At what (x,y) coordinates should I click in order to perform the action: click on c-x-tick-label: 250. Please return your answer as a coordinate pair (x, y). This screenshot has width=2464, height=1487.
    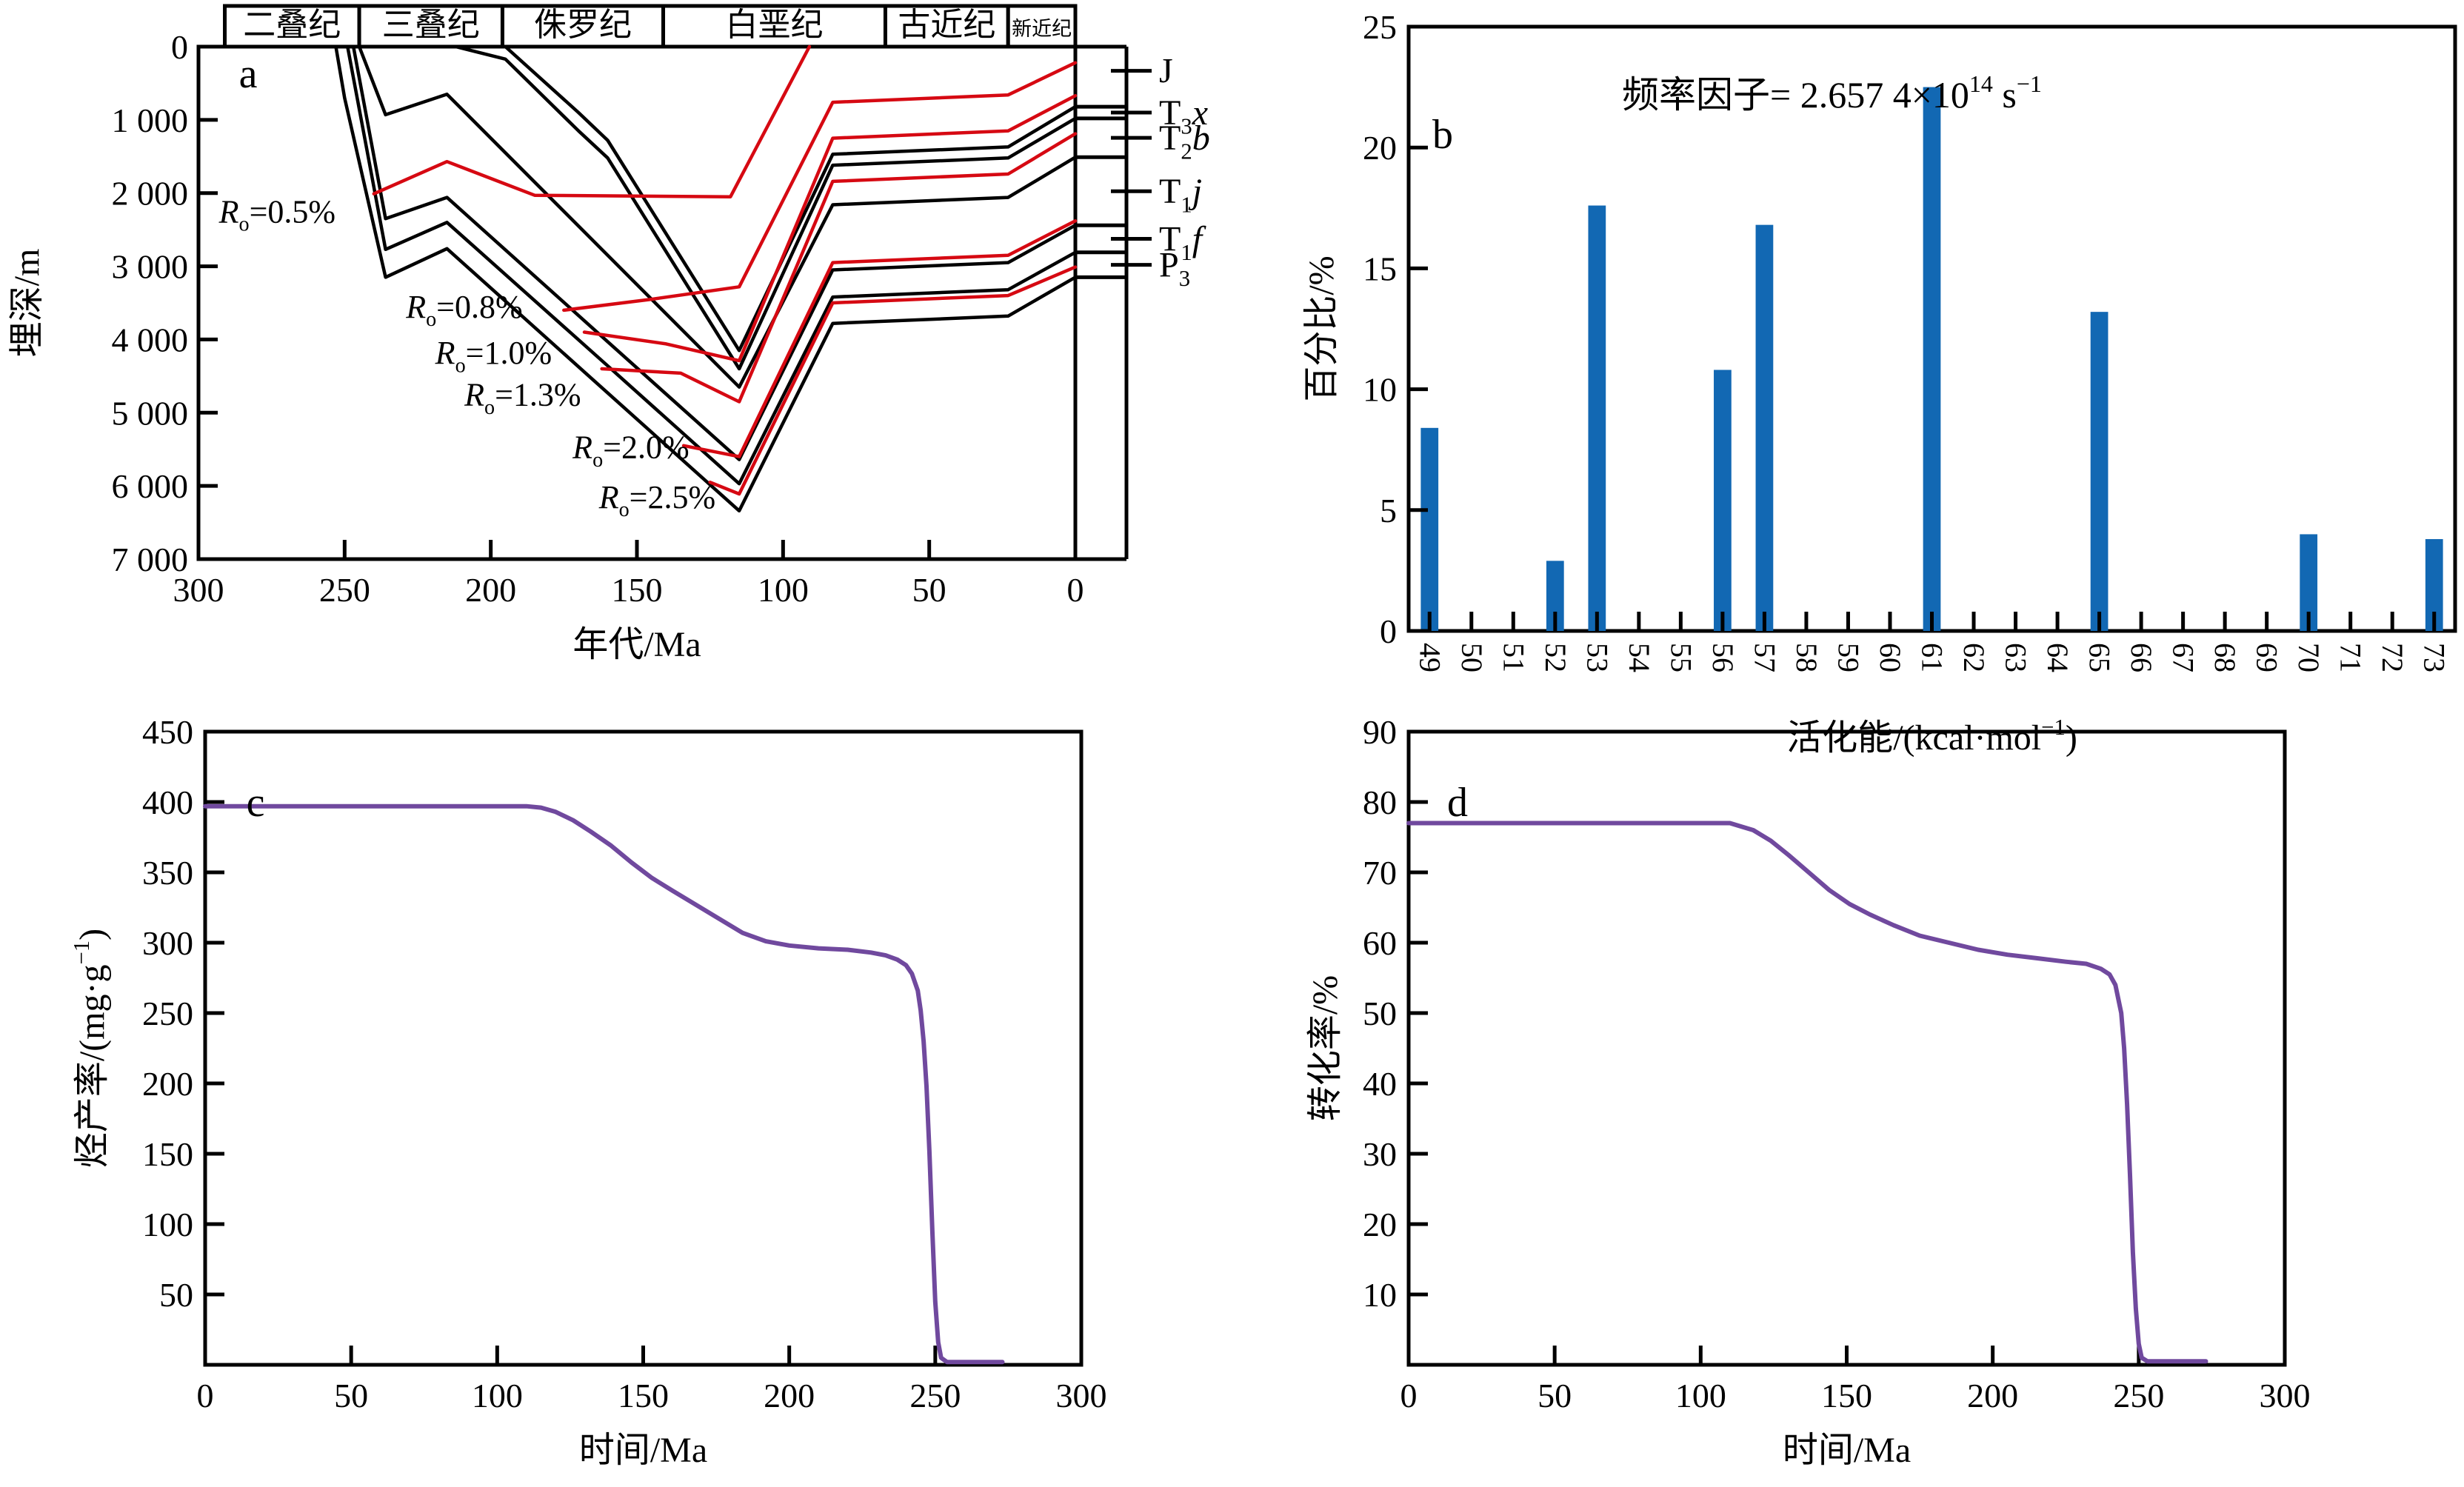
    Looking at the image, I should click on (935, 1395).